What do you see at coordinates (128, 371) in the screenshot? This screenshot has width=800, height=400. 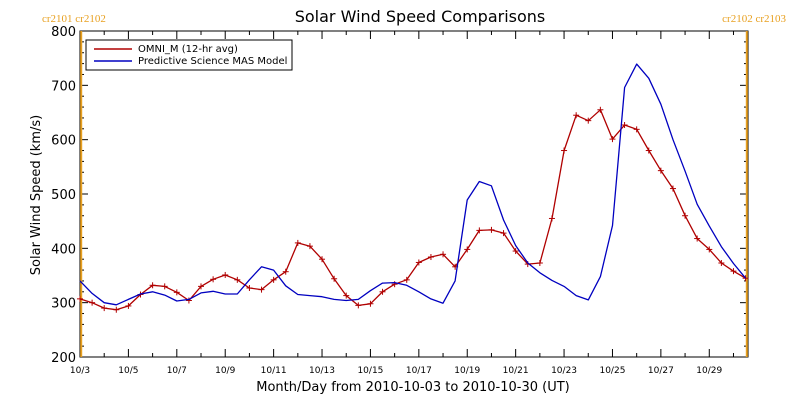 I see `x-tick-label: 10/5` at bounding box center [128, 371].